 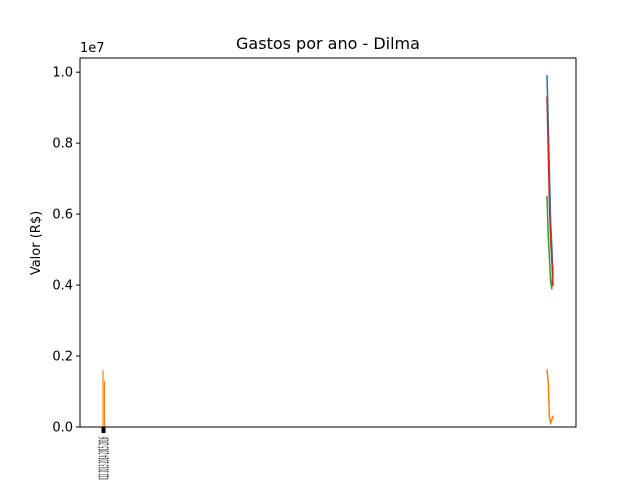 What do you see at coordinates (328, 43) in the screenshot?
I see `chart-title: Gastos por ano - Dilma` at bounding box center [328, 43].